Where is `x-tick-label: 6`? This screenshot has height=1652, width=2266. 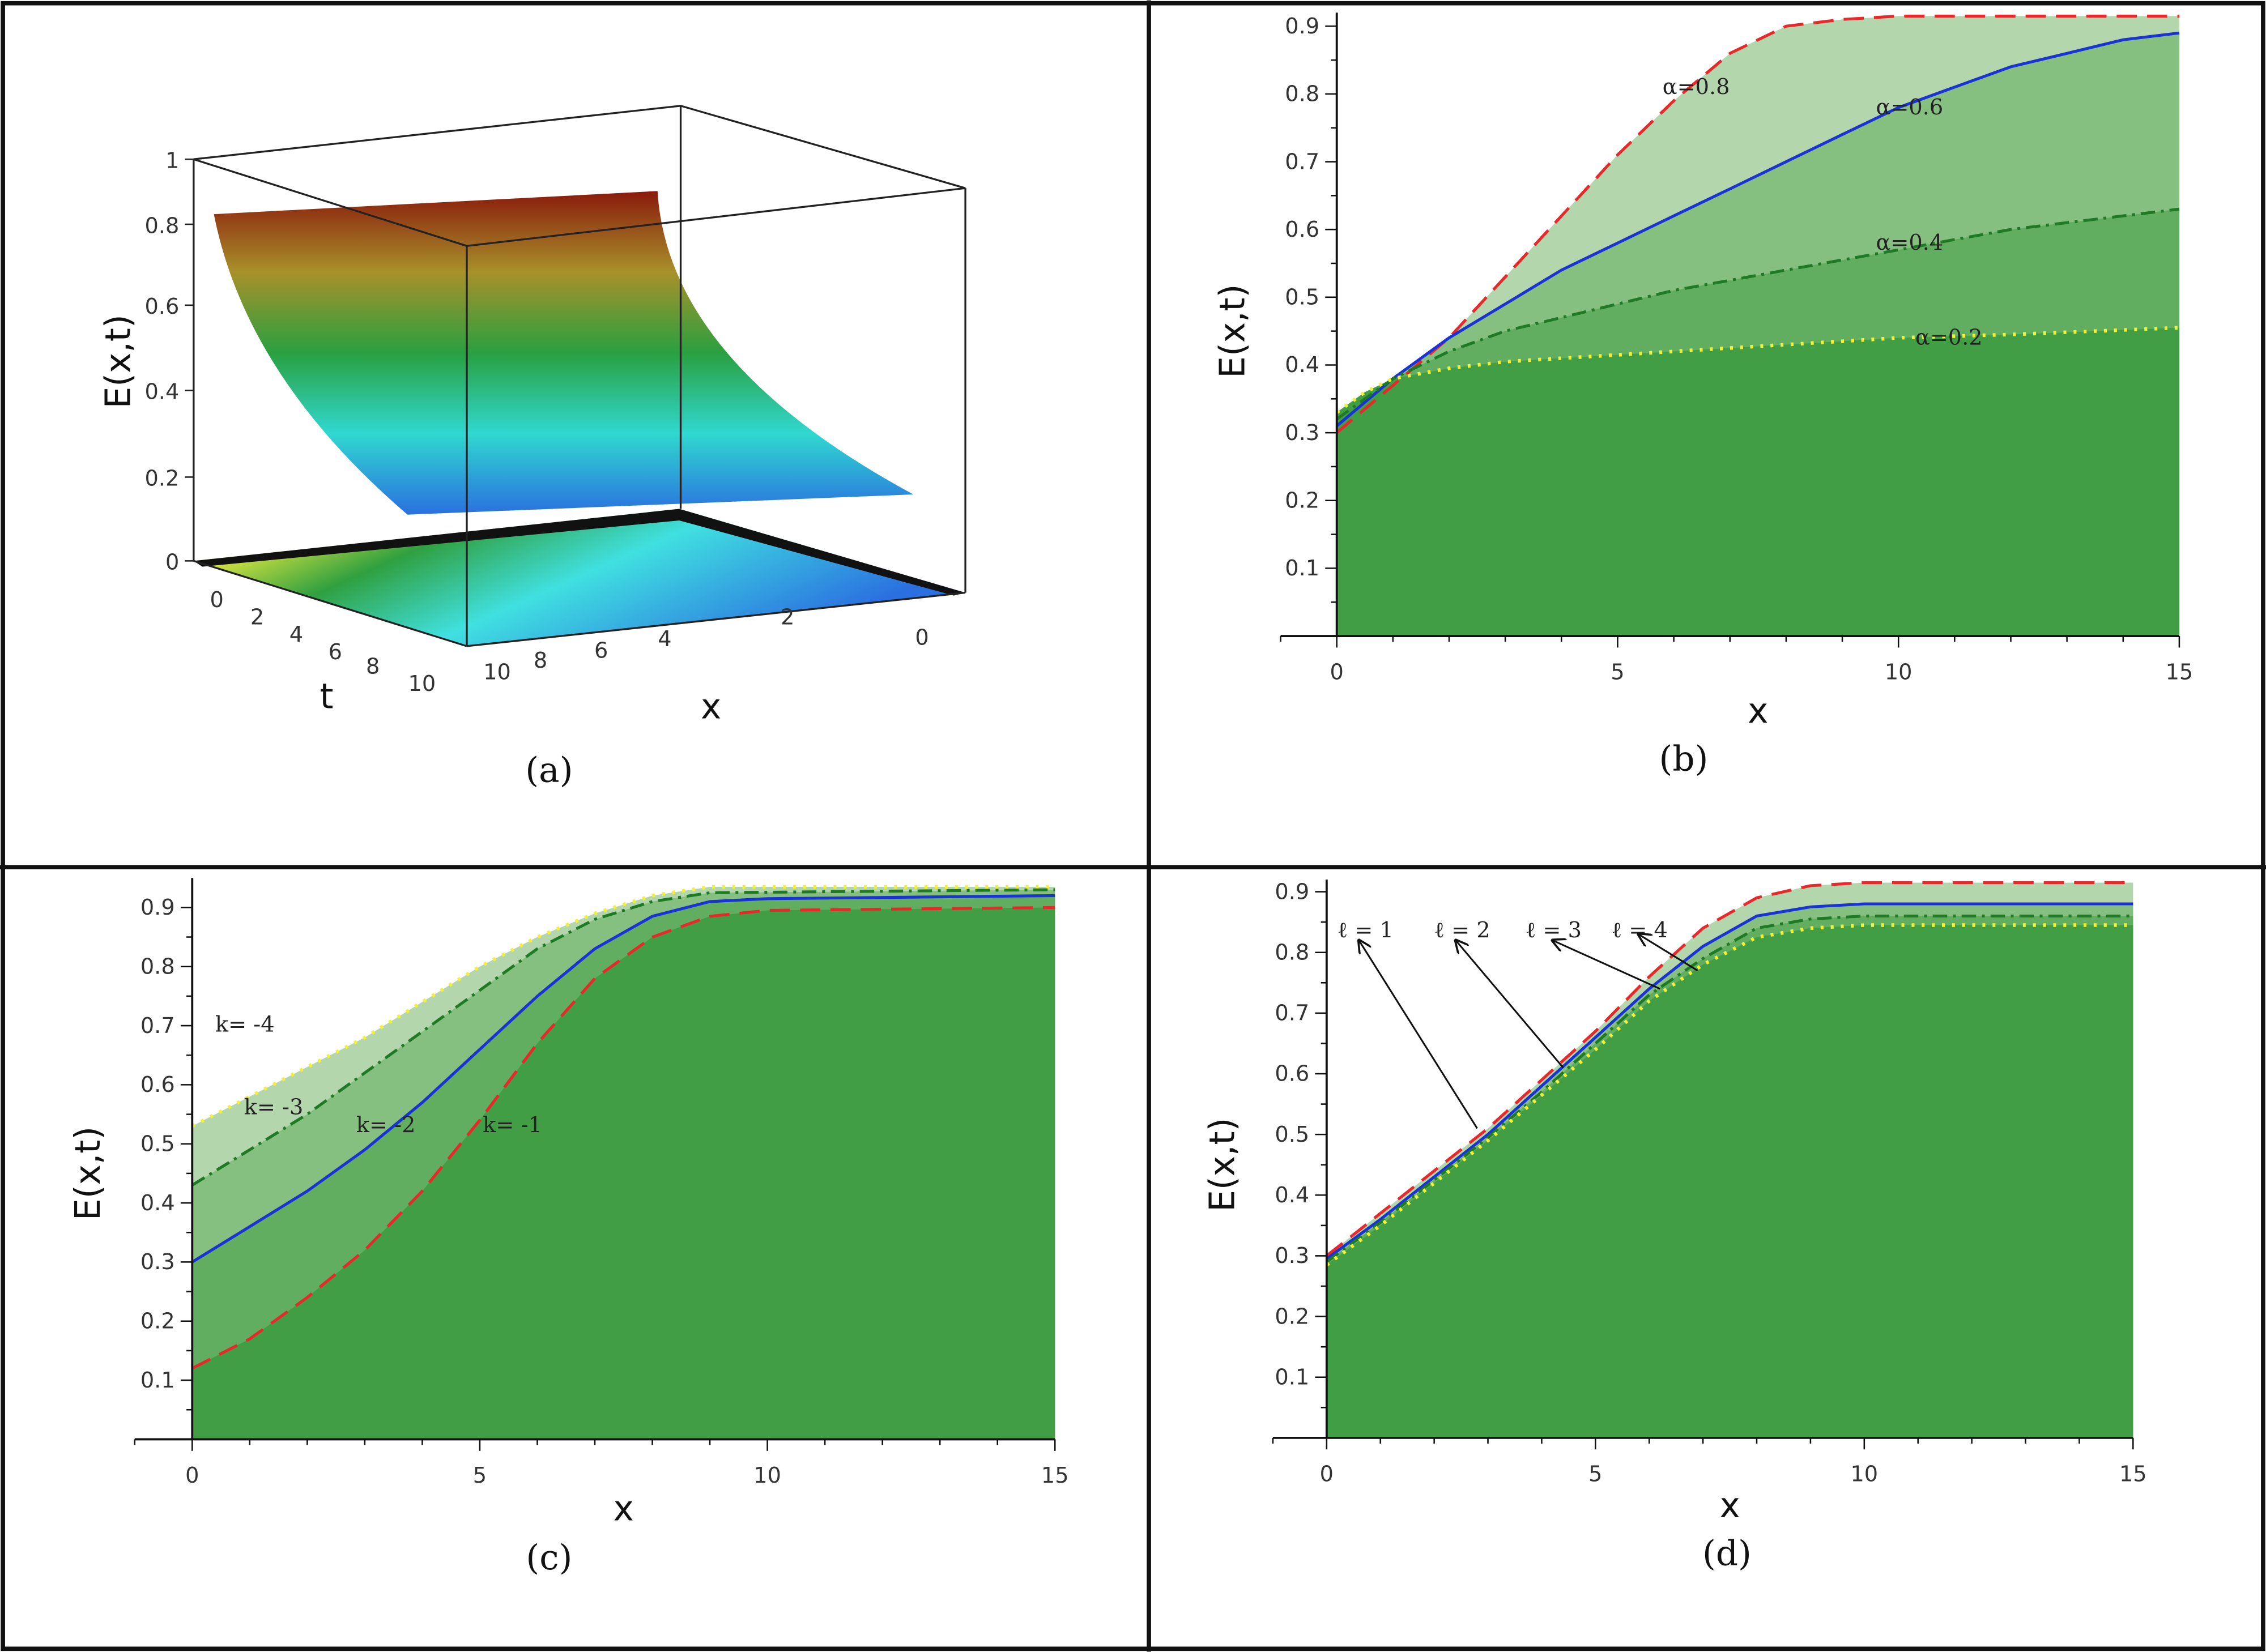 x-tick-label: 6 is located at coordinates (601, 651).